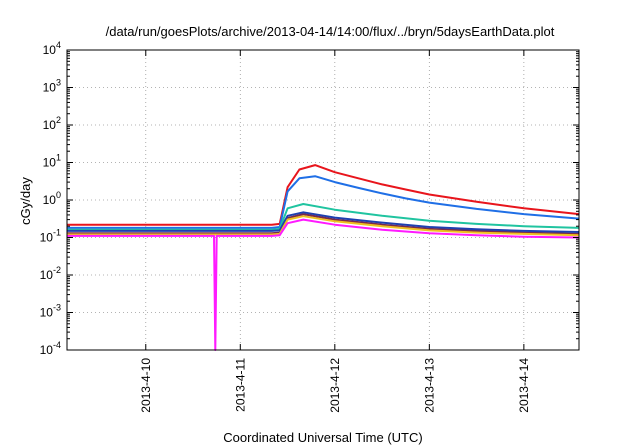  Describe the element at coordinates (50, 236) in the screenshot. I see `y-tick-label: 10⁻¹` at that location.